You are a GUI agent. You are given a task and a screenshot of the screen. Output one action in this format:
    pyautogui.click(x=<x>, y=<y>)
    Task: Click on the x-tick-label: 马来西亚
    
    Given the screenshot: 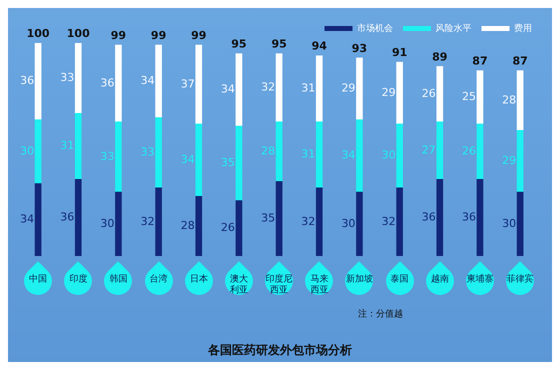 What is the action you would take?
    pyautogui.click(x=319, y=285)
    